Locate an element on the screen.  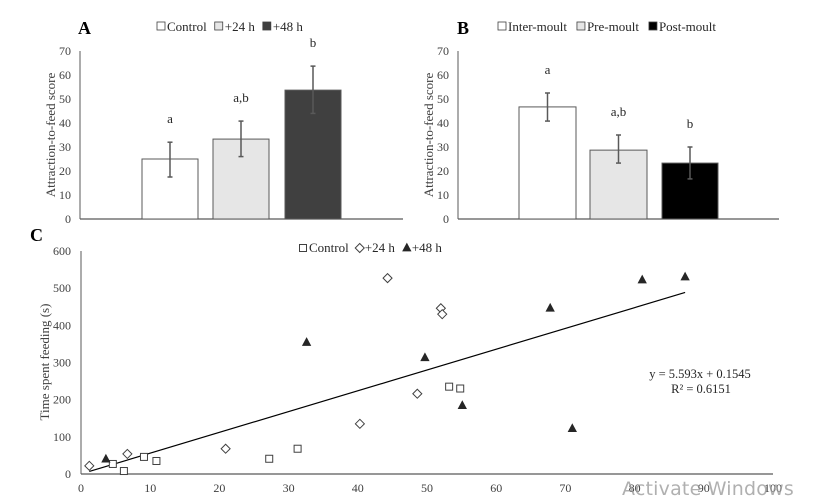
panel-a-legend-label: +48 h is located at coordinates (288, 26).